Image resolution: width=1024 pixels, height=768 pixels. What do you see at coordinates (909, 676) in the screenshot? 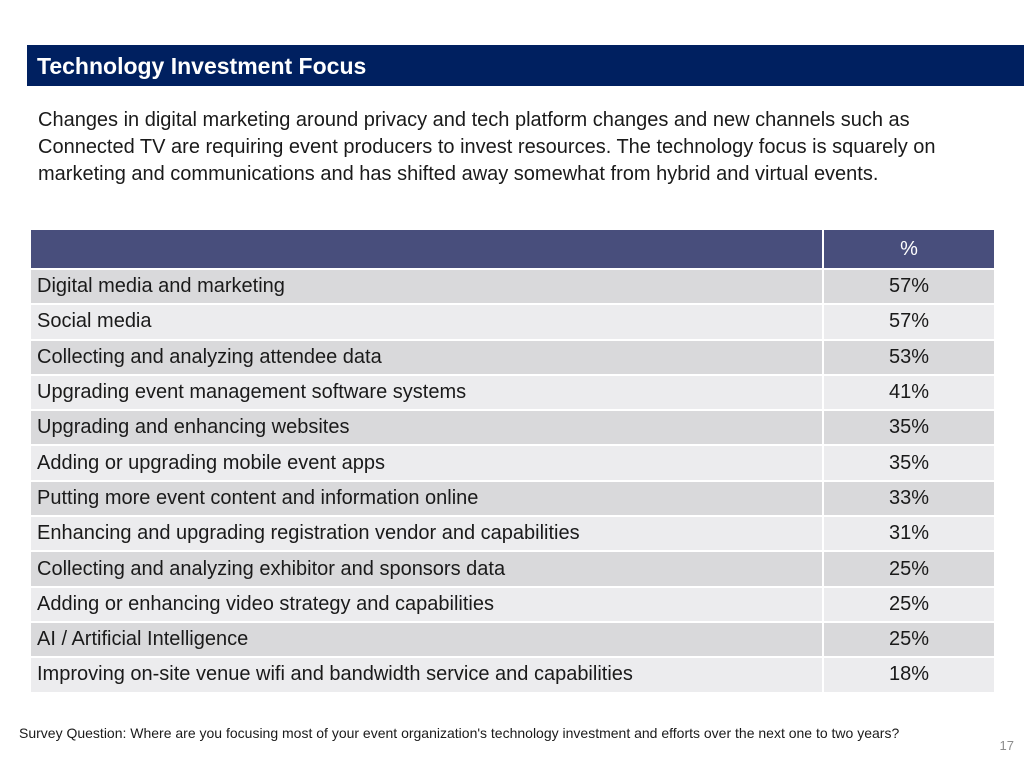
I see `row-value: 18%` at bounding box center [909, 676].